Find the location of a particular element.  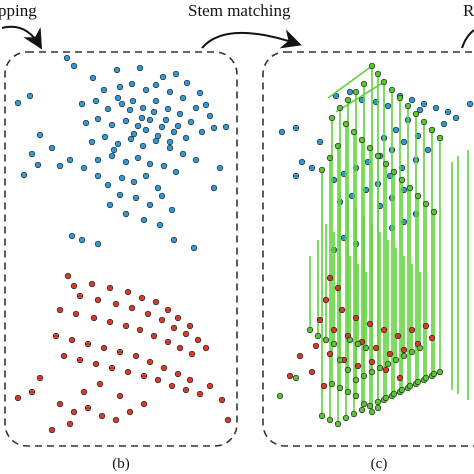

left-curved-arrow is located at coordinates (22, 37).